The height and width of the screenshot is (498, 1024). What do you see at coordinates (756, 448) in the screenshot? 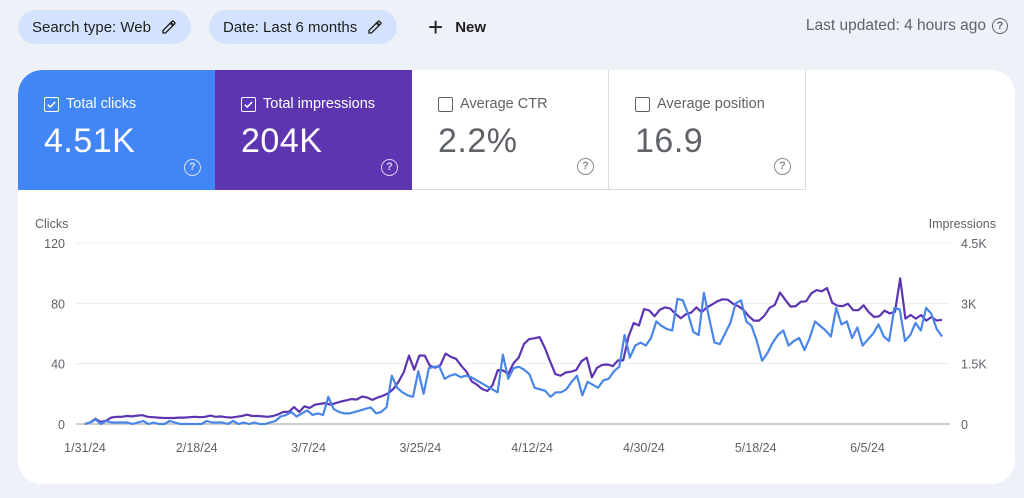
I see `x-tick-label: 5/18/24` at bounding box center [756, 448].